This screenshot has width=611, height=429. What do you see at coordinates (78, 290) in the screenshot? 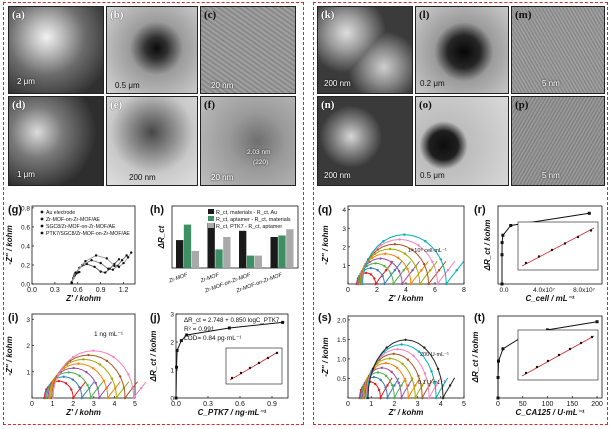
I see `chart-g-xtick-label: 0.6` at bounding box center [78, 290].